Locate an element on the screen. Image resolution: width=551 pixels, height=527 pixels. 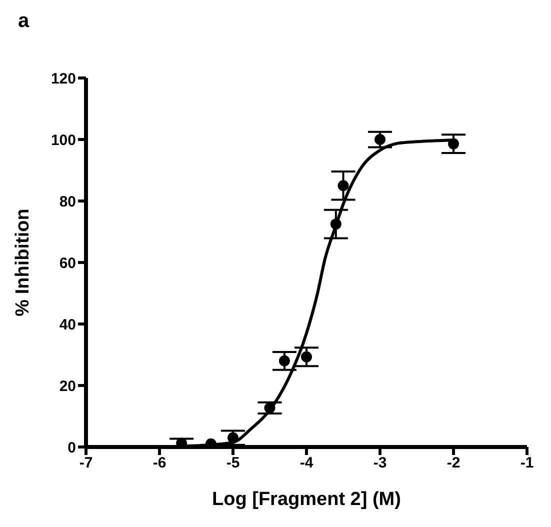
x-tick-label: -1 is located at coordinates (527, 463).